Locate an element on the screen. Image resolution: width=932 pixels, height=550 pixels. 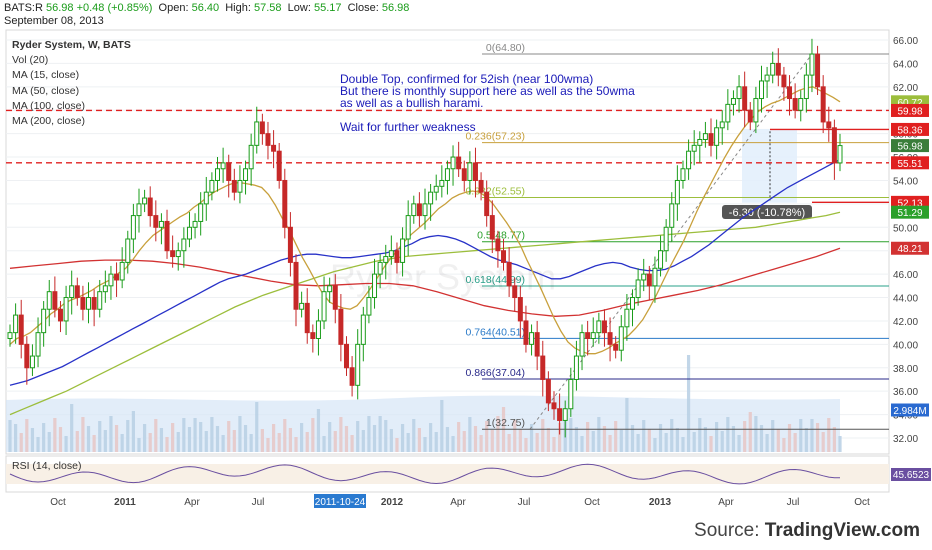
price-tag-label: 52.13 is located at coordinates (909, 203).